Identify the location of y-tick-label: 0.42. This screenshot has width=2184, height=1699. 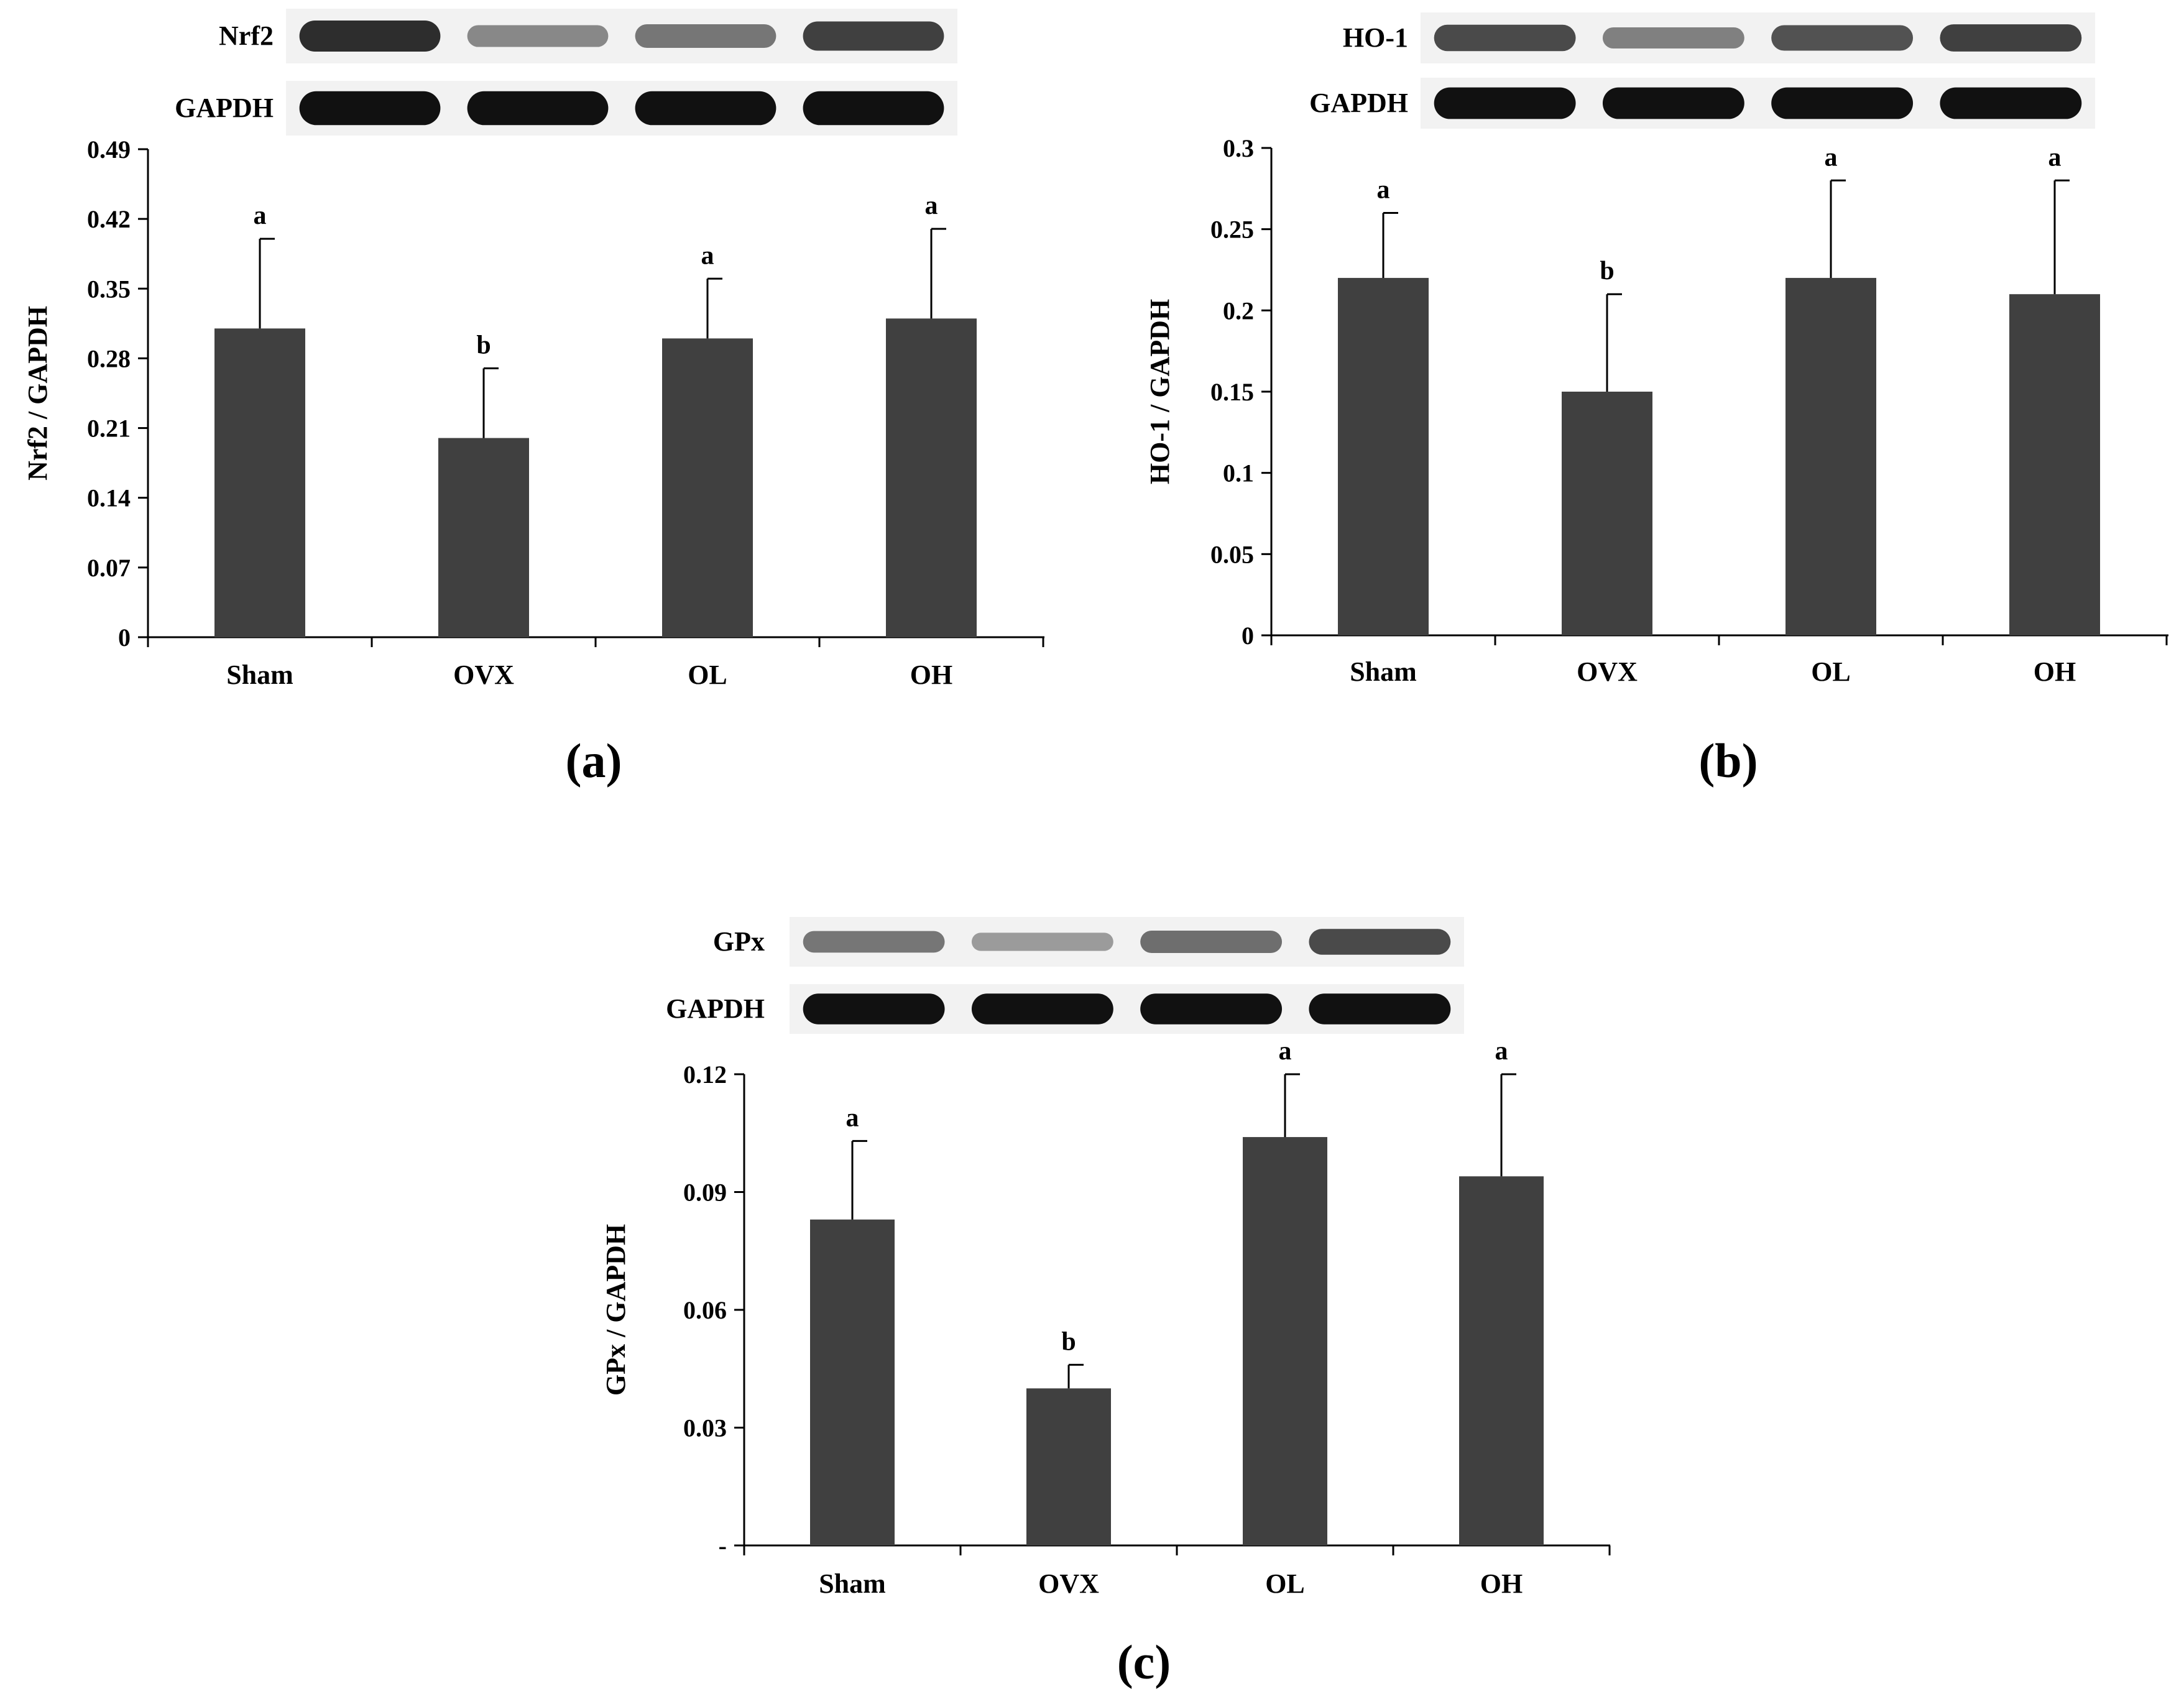
(109, 219).